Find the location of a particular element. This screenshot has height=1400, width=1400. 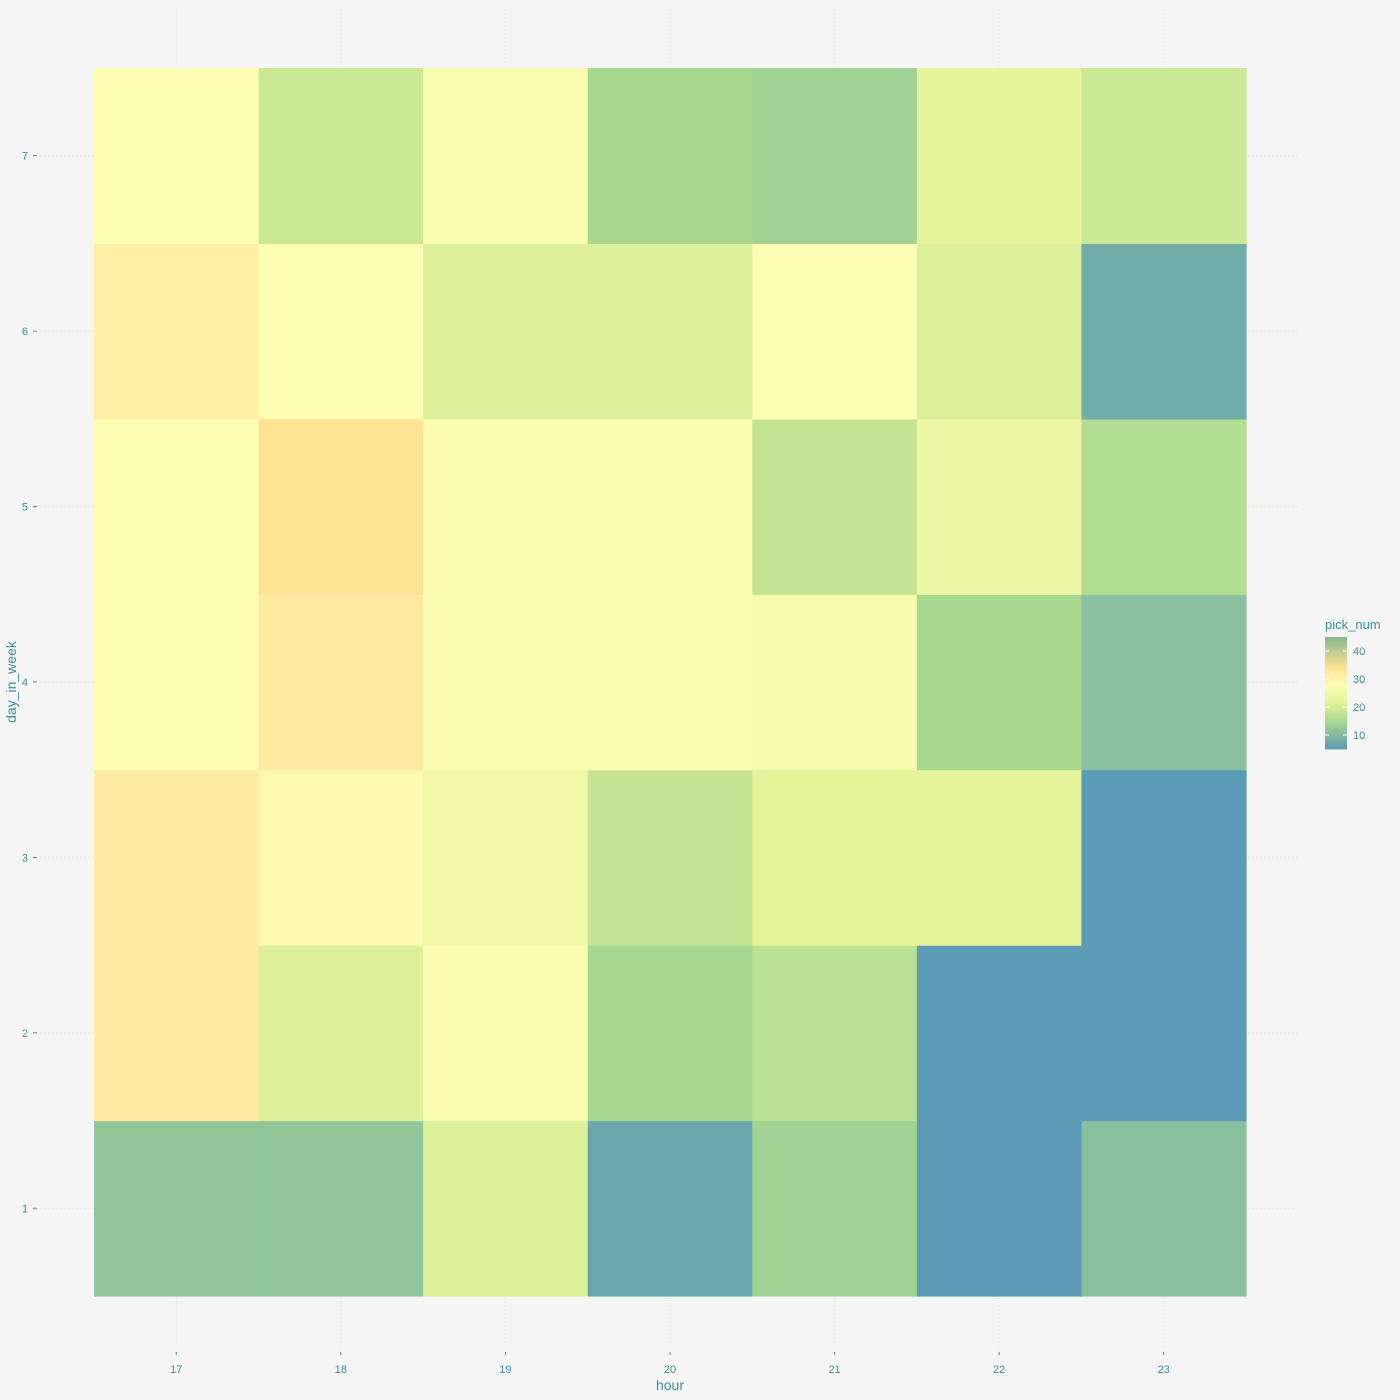

legend-tick-label: 40 is located at coordinates (1359, 652).